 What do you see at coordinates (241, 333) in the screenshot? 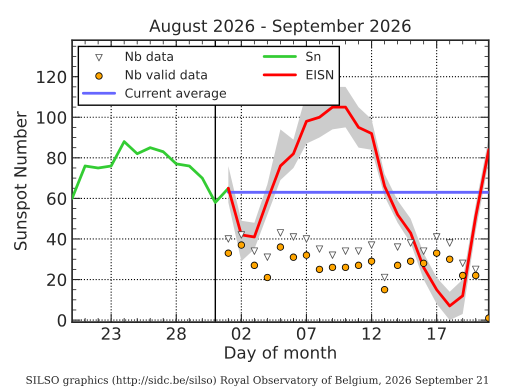
I see `x-tick-label: 02` at bounding box center [241, 333].